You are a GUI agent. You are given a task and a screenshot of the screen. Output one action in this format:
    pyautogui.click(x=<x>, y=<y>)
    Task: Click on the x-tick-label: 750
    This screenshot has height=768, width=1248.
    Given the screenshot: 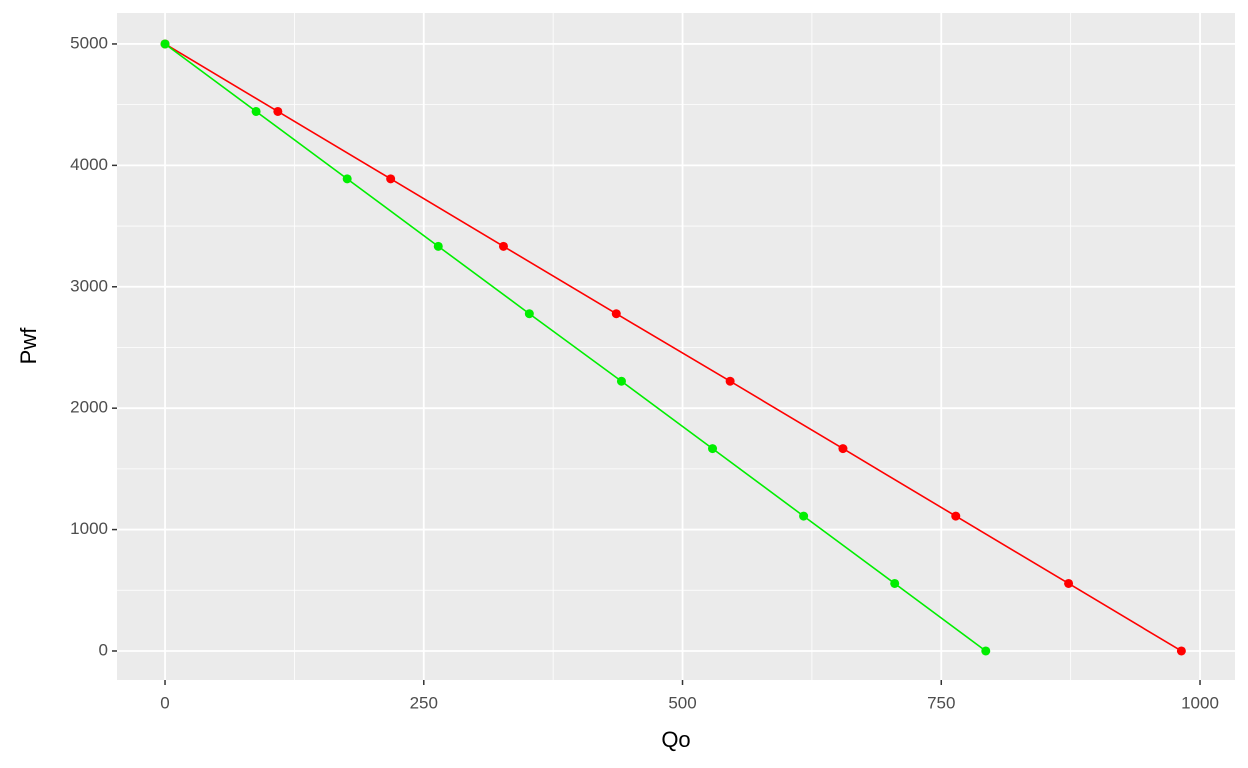 What is the action you would take?
    pyautogui.click(x=941, y=702)
    